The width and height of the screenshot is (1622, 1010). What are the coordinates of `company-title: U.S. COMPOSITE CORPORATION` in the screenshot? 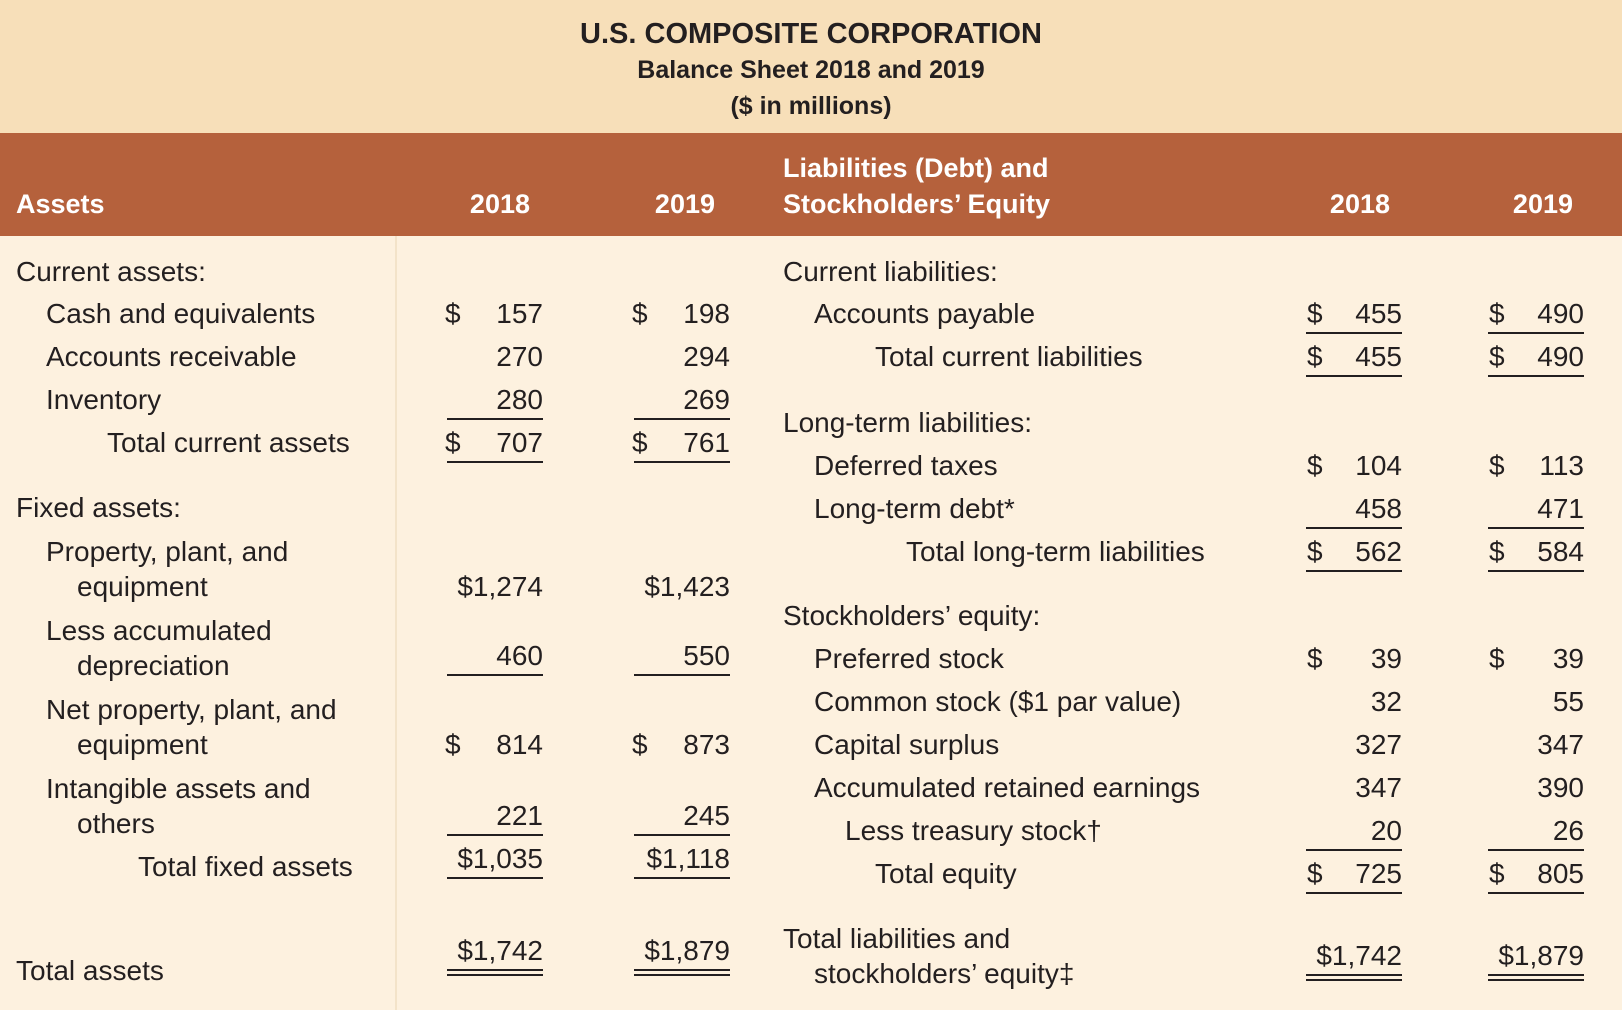 It's located at (811, 34).